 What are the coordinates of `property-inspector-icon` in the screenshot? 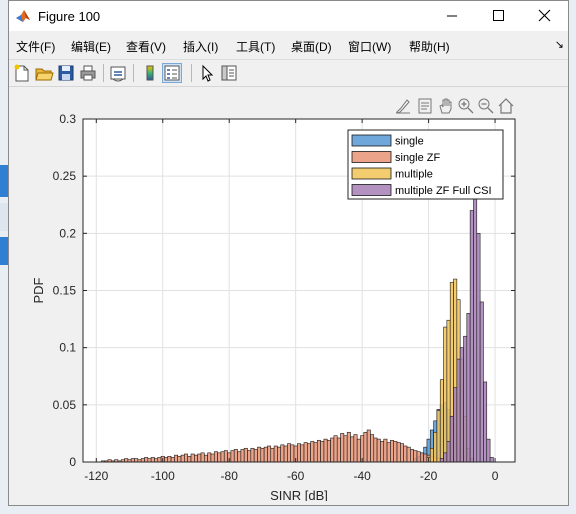 It's located at (229, 73).